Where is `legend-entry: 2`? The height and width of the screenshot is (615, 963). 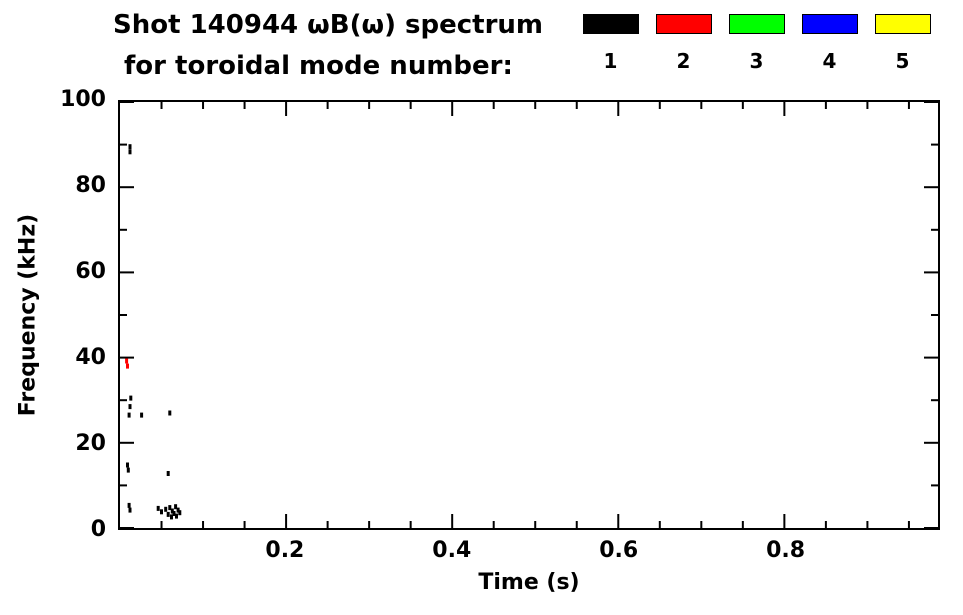 legend-entry: 2 is located at coordinates (683, 43).